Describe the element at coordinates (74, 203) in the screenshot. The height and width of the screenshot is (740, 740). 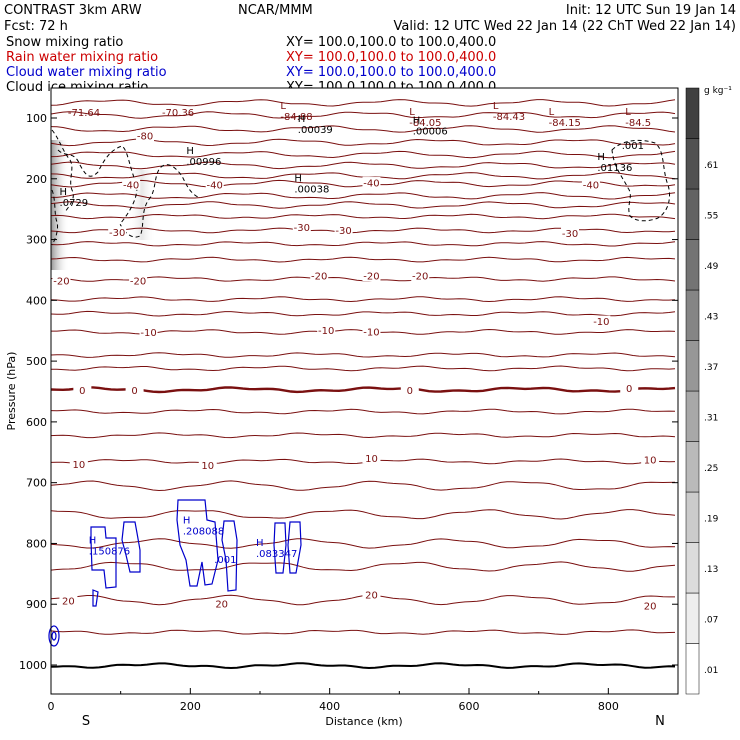
I see `extremum-value: .0729` at that location.